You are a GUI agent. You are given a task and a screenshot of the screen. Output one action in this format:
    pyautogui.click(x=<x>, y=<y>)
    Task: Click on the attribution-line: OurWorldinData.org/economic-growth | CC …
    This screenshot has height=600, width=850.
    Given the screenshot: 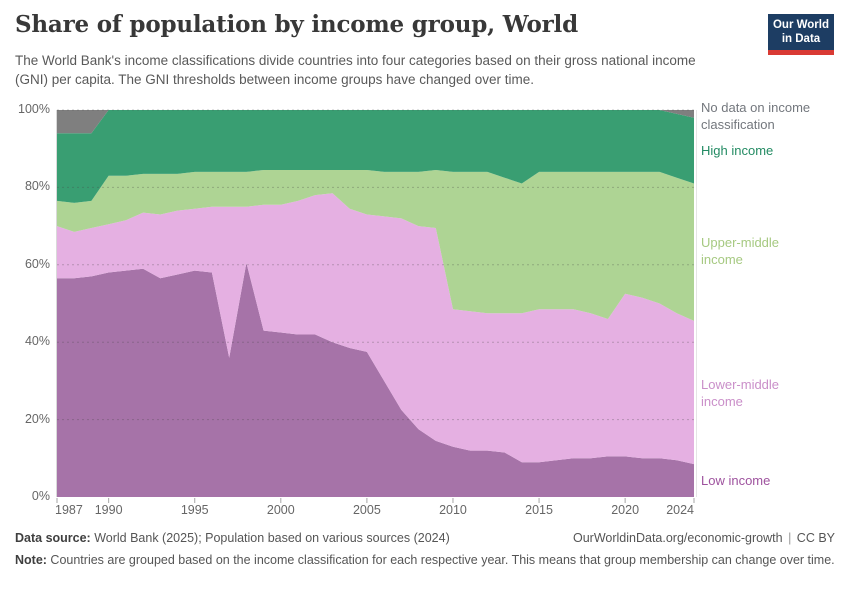 What is the action you would take?
    pyautogui.click(x=704, y=538)
    